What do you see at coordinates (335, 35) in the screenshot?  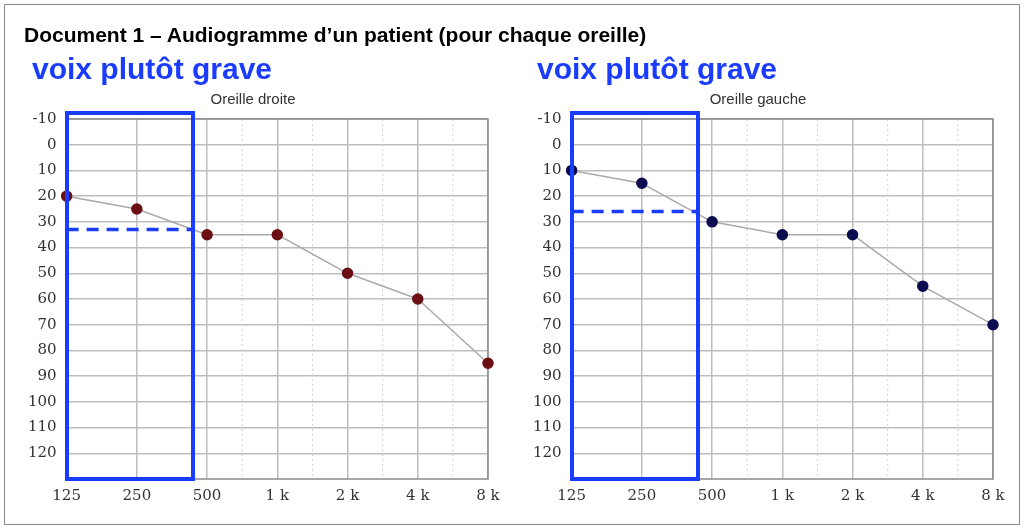 I see `text: Document 1 – Audiogramme d’un patient (pour chaque oreille)` at bounding box center [335, 35].